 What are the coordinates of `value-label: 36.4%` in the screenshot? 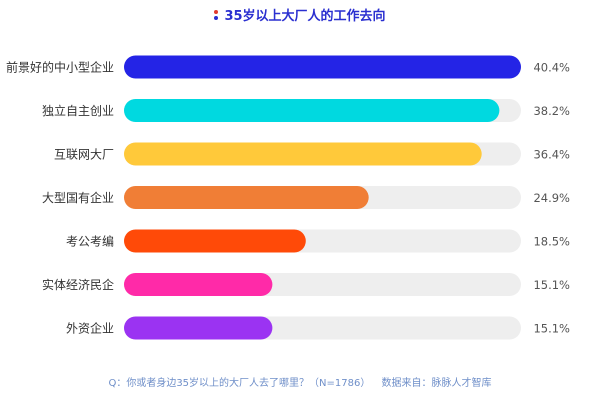 It's located at (551, 155).